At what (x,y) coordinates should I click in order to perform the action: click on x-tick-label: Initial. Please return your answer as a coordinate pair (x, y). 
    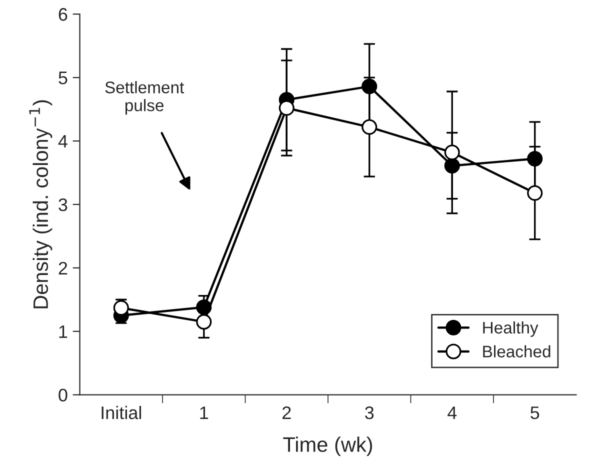
    Looking at the image, I should click on (122, 413).